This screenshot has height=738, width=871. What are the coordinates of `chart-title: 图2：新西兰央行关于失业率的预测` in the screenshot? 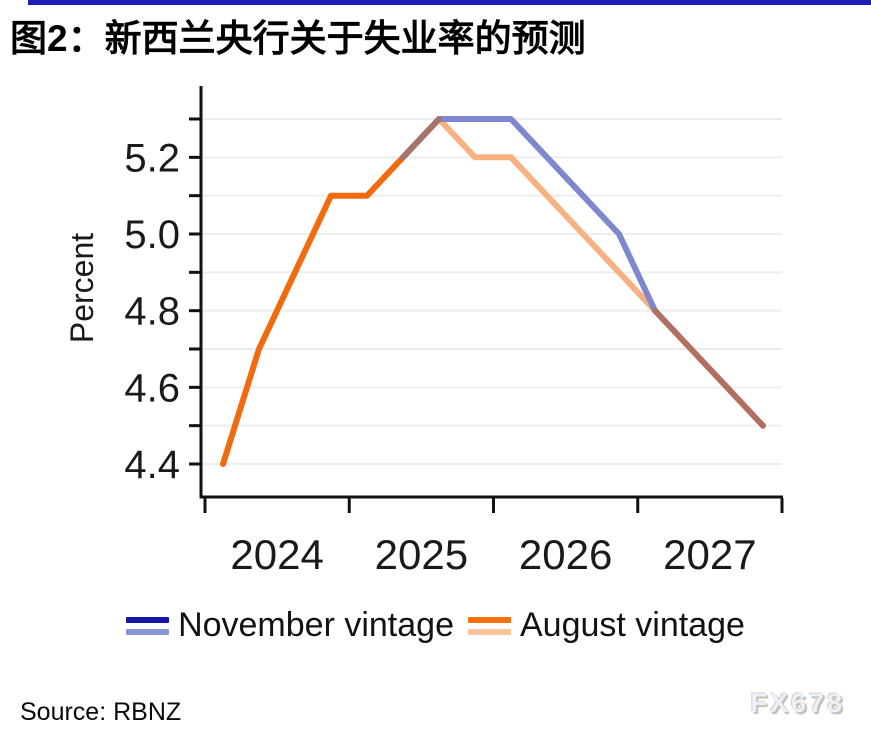 It's located at (298, 38).